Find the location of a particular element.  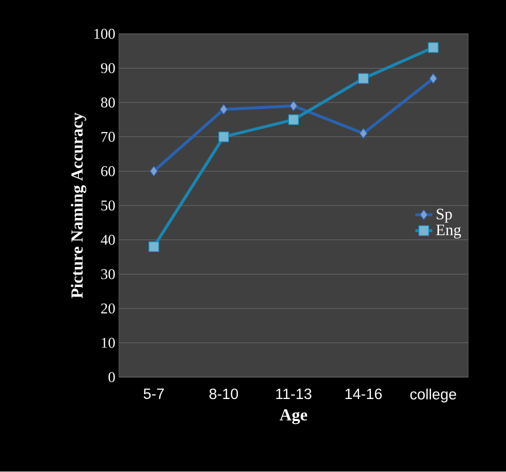

x-tick-label: 11-13 is located at coordinates (294, 394).